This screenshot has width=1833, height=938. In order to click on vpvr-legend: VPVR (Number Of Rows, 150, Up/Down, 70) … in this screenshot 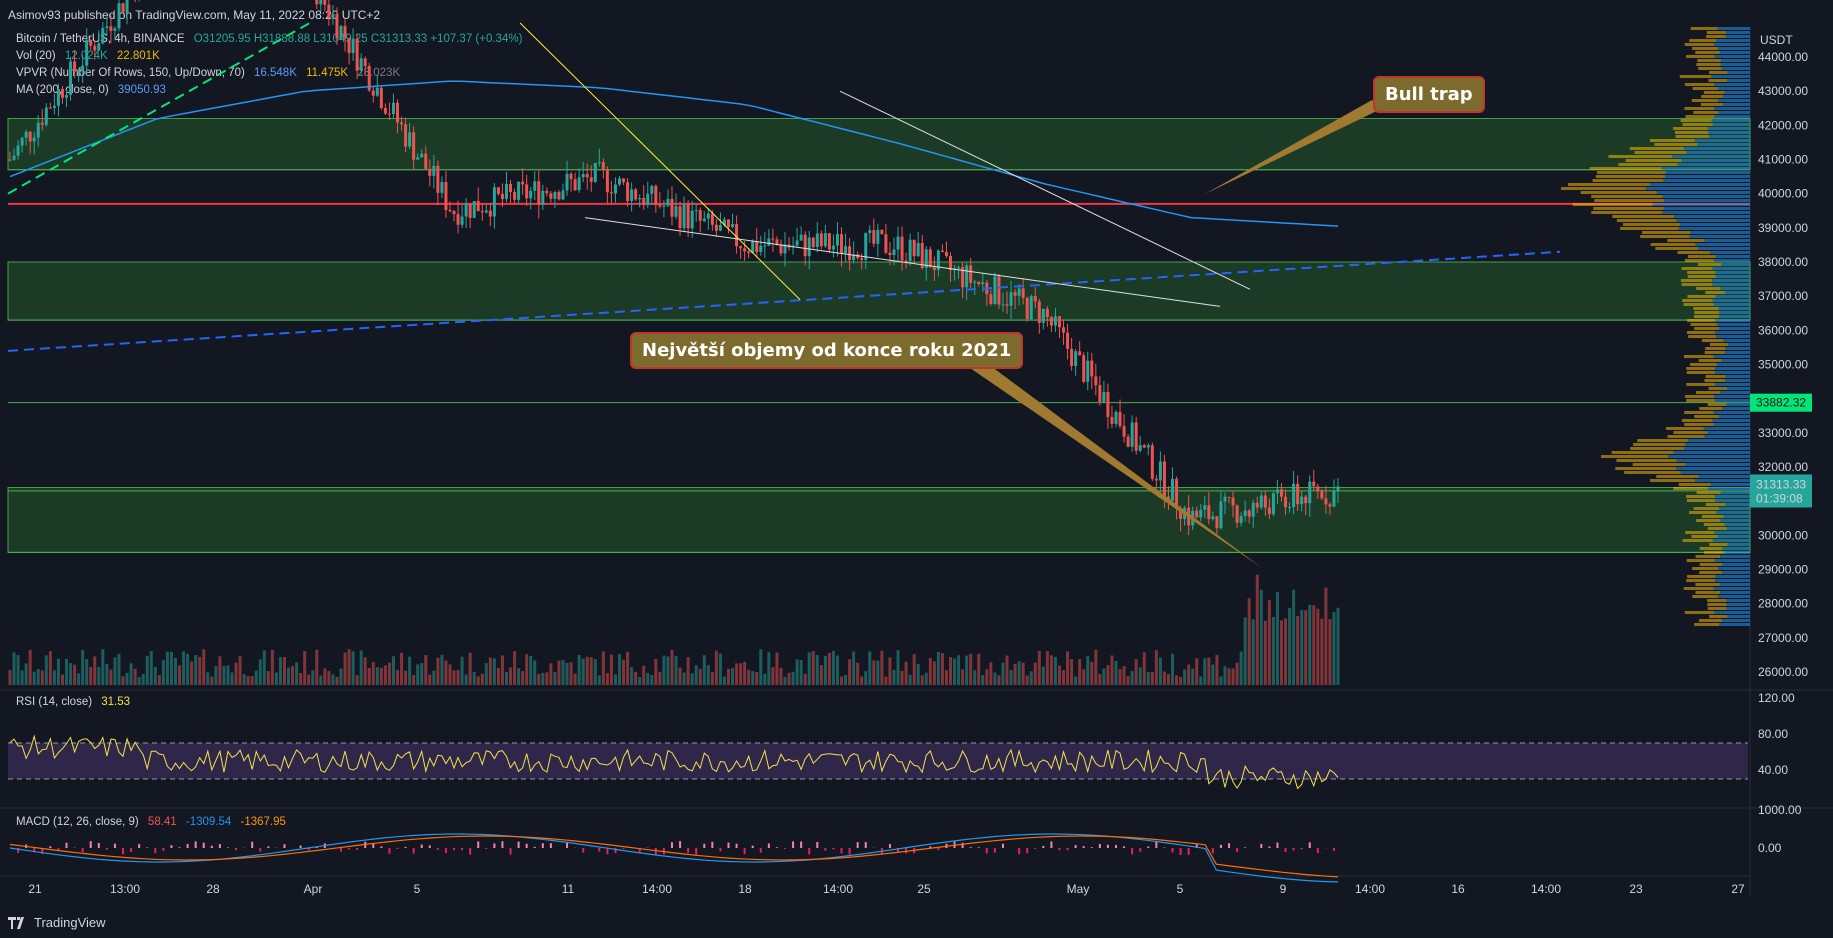, I will do `click(211, 73)`.